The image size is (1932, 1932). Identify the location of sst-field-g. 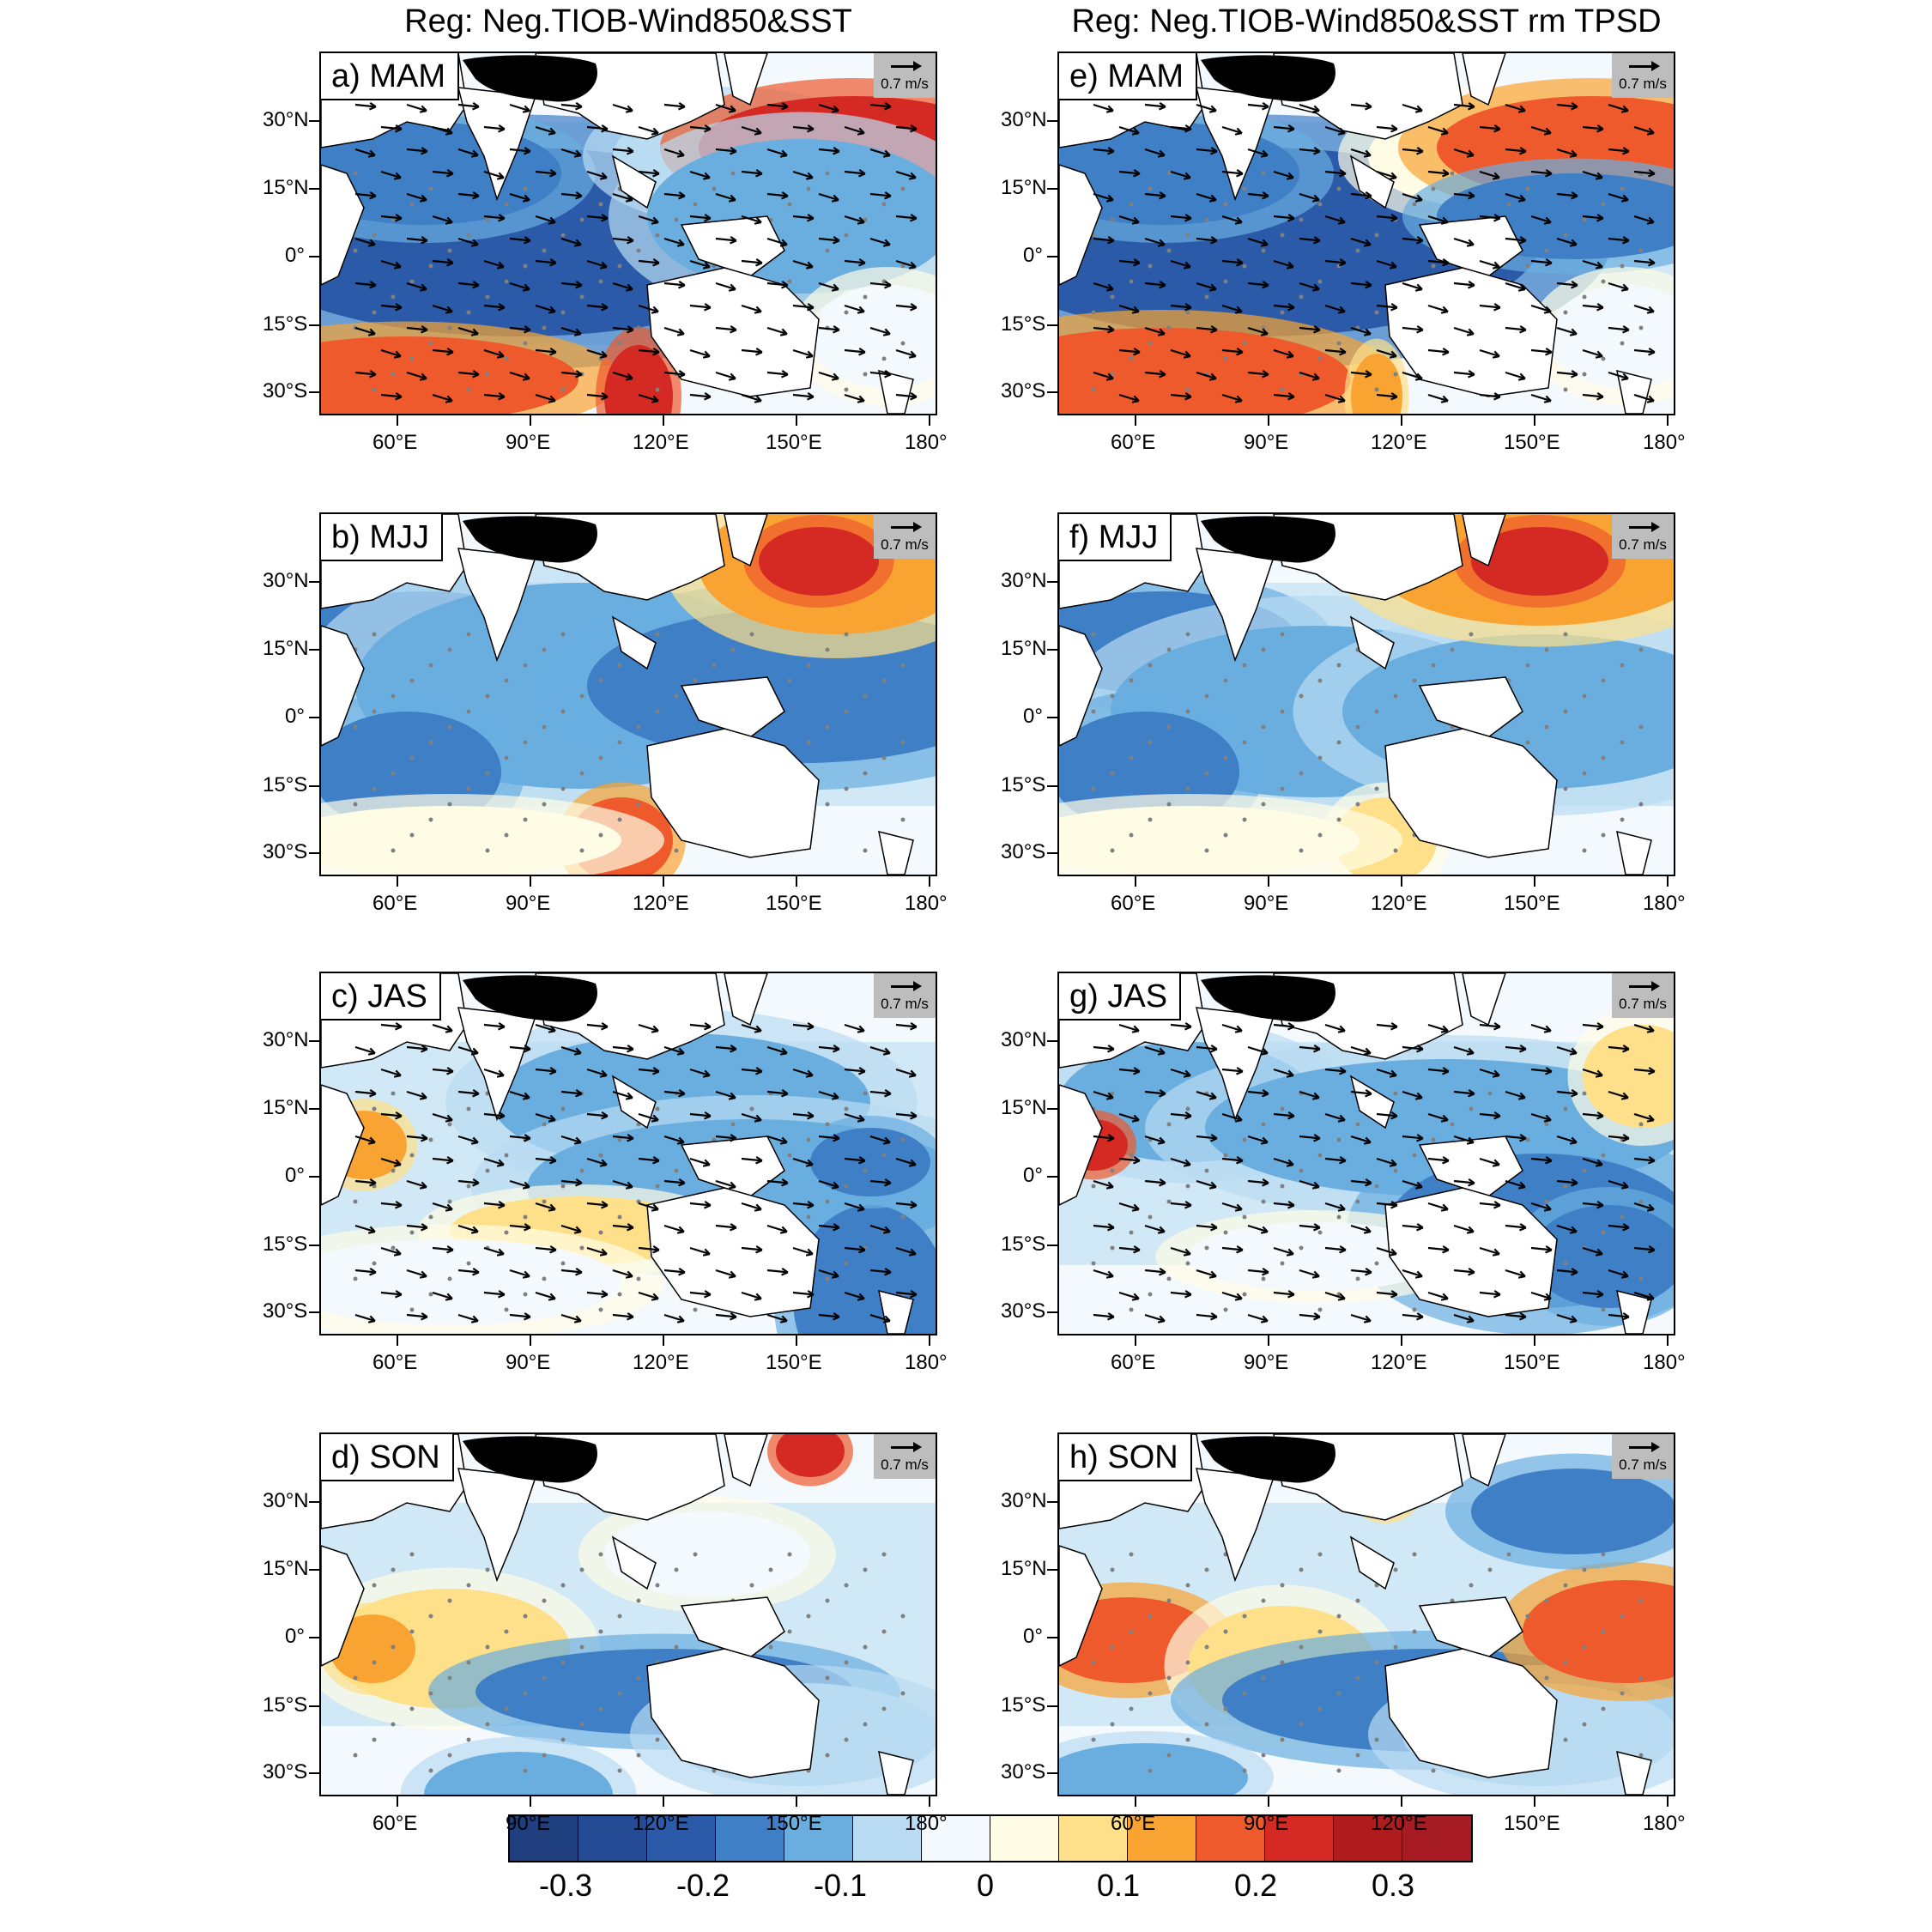
(1366, 1153).